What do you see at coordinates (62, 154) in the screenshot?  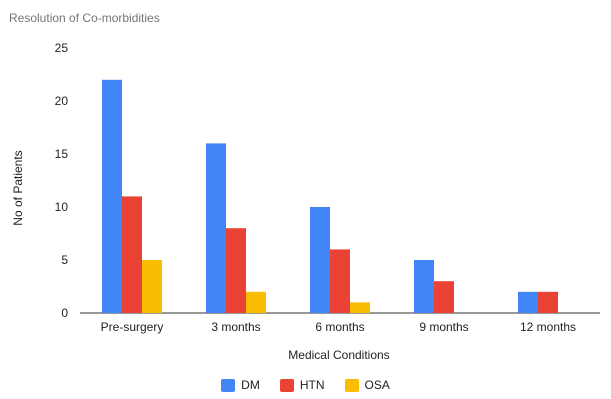 I see `y-tick-label: 15` at bounding box center [62, 154].